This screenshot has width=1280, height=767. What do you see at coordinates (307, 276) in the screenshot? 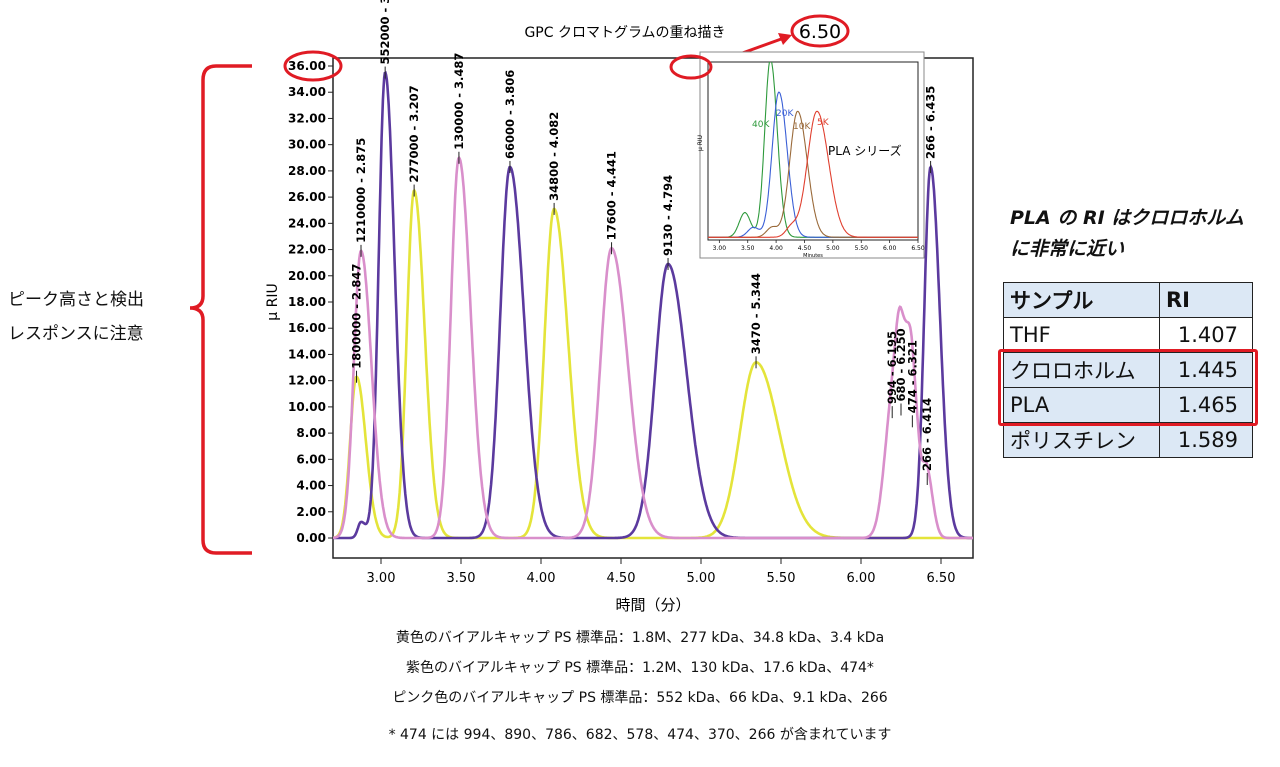
I see `y-tick-label: 20.00` at bounding box center [307, 276].